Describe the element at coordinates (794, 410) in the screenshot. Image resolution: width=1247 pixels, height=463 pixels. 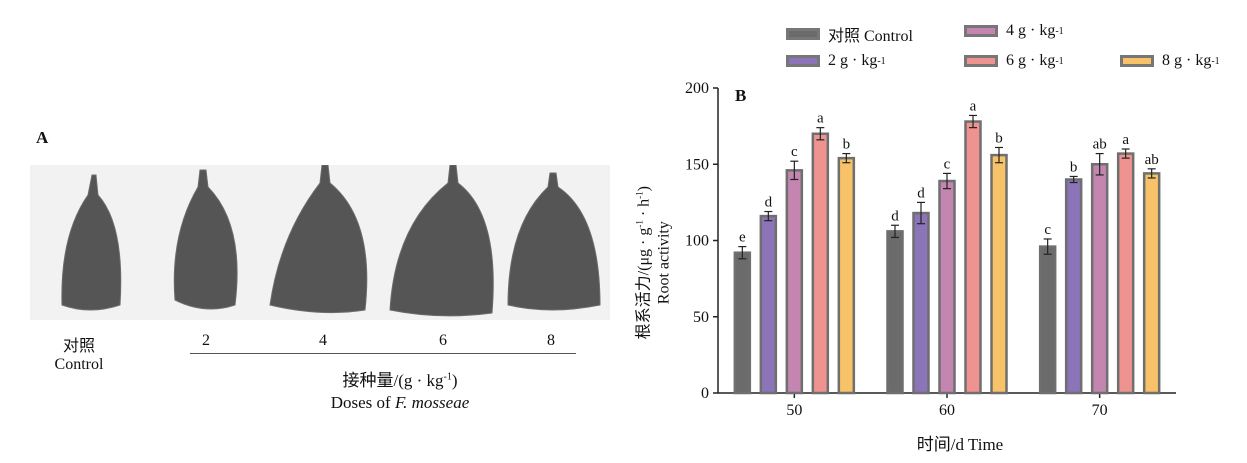
I see `x-tick-label: 50` at that location.